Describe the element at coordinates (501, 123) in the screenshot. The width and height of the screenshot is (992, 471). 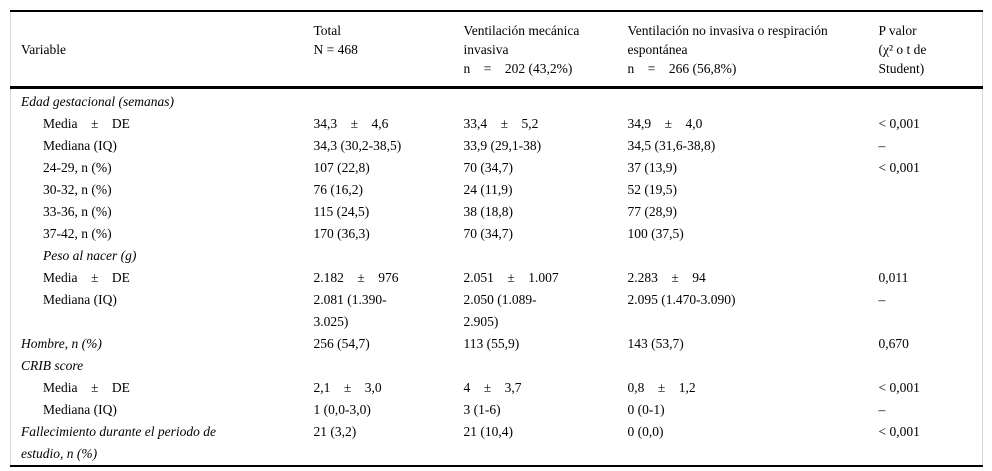
I see `cell-invasive: 33,4 ± 5,2` at that location.